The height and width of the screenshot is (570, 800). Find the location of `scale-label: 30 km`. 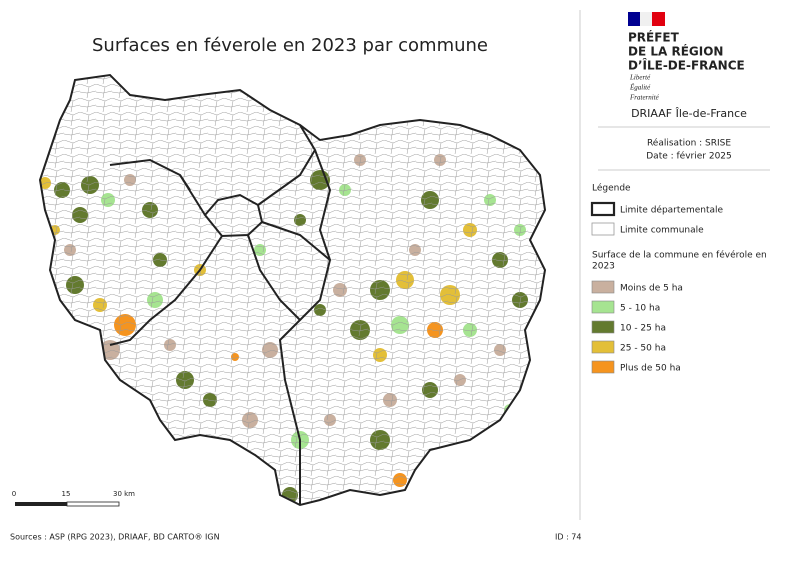

scale-label: 30 km is located at coordinates (124, 494).